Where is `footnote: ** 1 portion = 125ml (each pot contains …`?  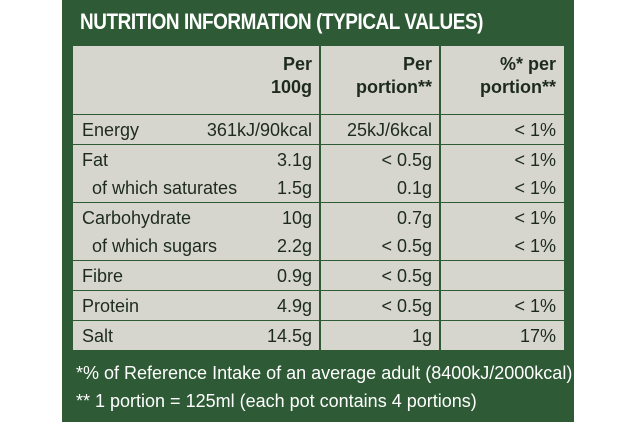 footnote: ** 1 portion = 125ml (each pot contains … is located at coordinates (276, 401).